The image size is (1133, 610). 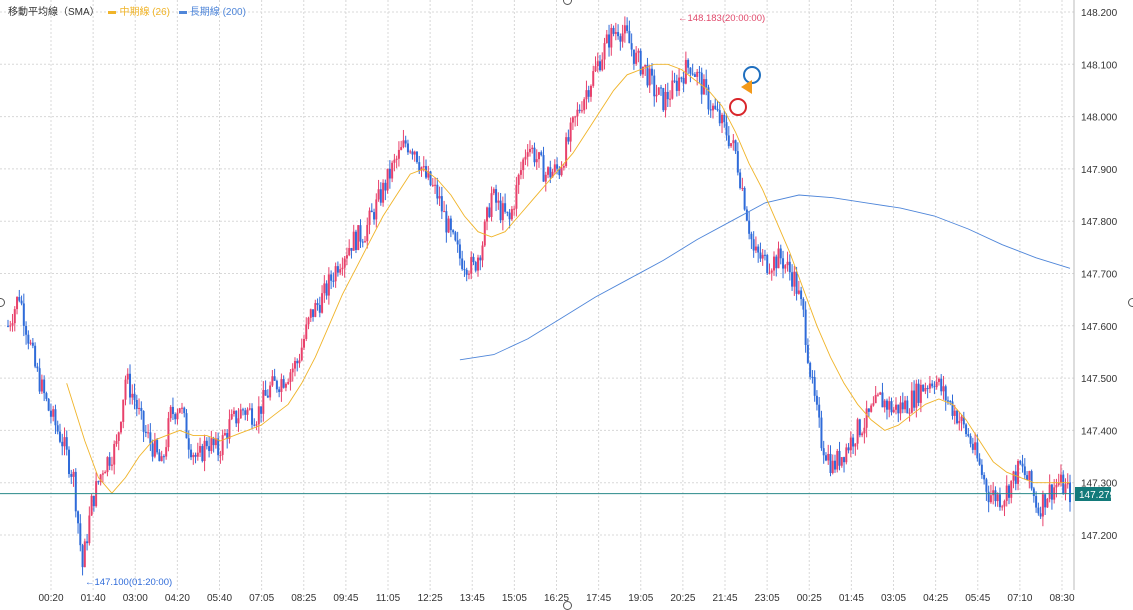 What do you see at coordinates (851, 598) in the screenshot?
I see `x-tick-label: 01:45` at bounding box center [851, 598].